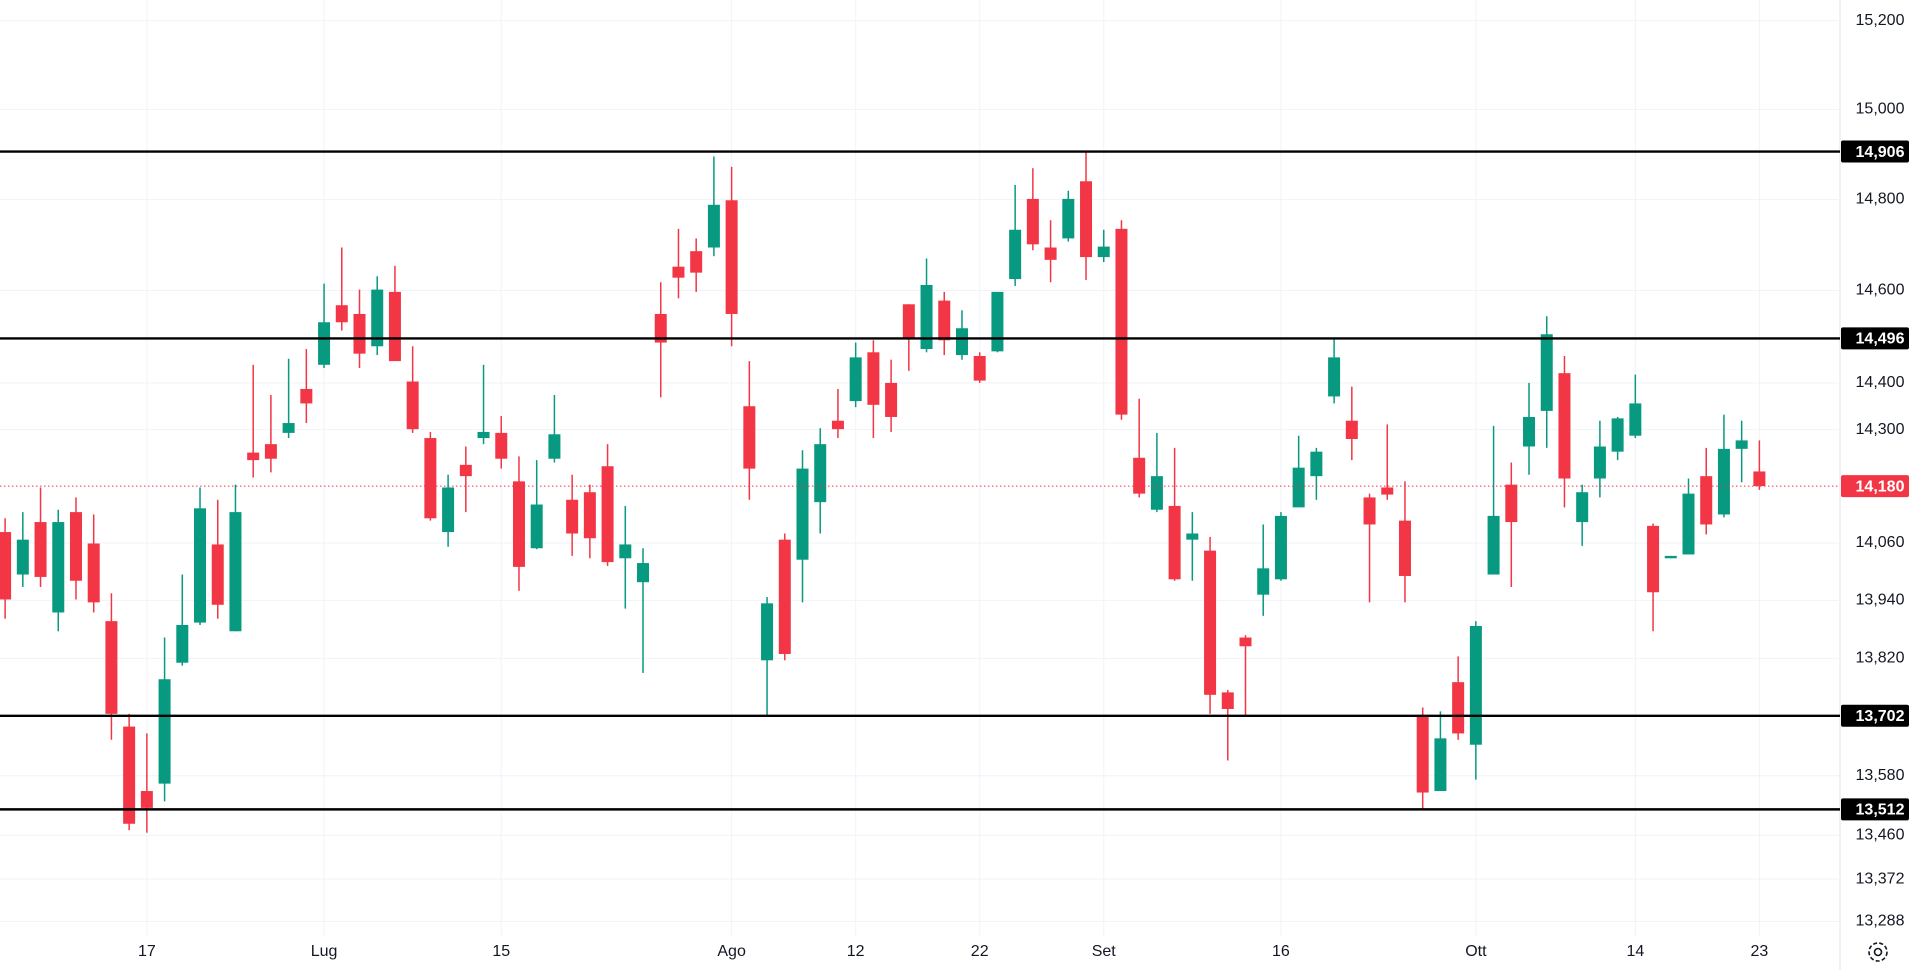 The width and height of the screenshot is (1920, 970). Describe the element at coordinates (324, 951) in the screenshot. I see `x-tick-label: Lug` at that location.